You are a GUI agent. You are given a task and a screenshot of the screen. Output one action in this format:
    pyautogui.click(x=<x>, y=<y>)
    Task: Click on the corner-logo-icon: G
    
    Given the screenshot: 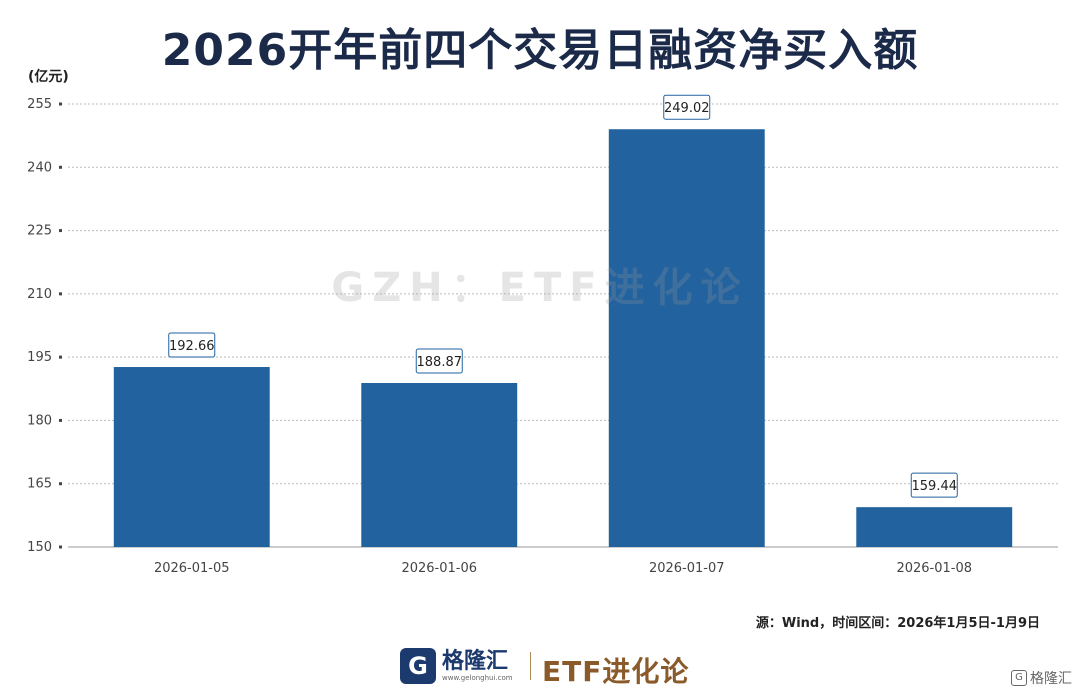 What is the action you would take?
    pyautogui.click(x=1019, y=678)
    